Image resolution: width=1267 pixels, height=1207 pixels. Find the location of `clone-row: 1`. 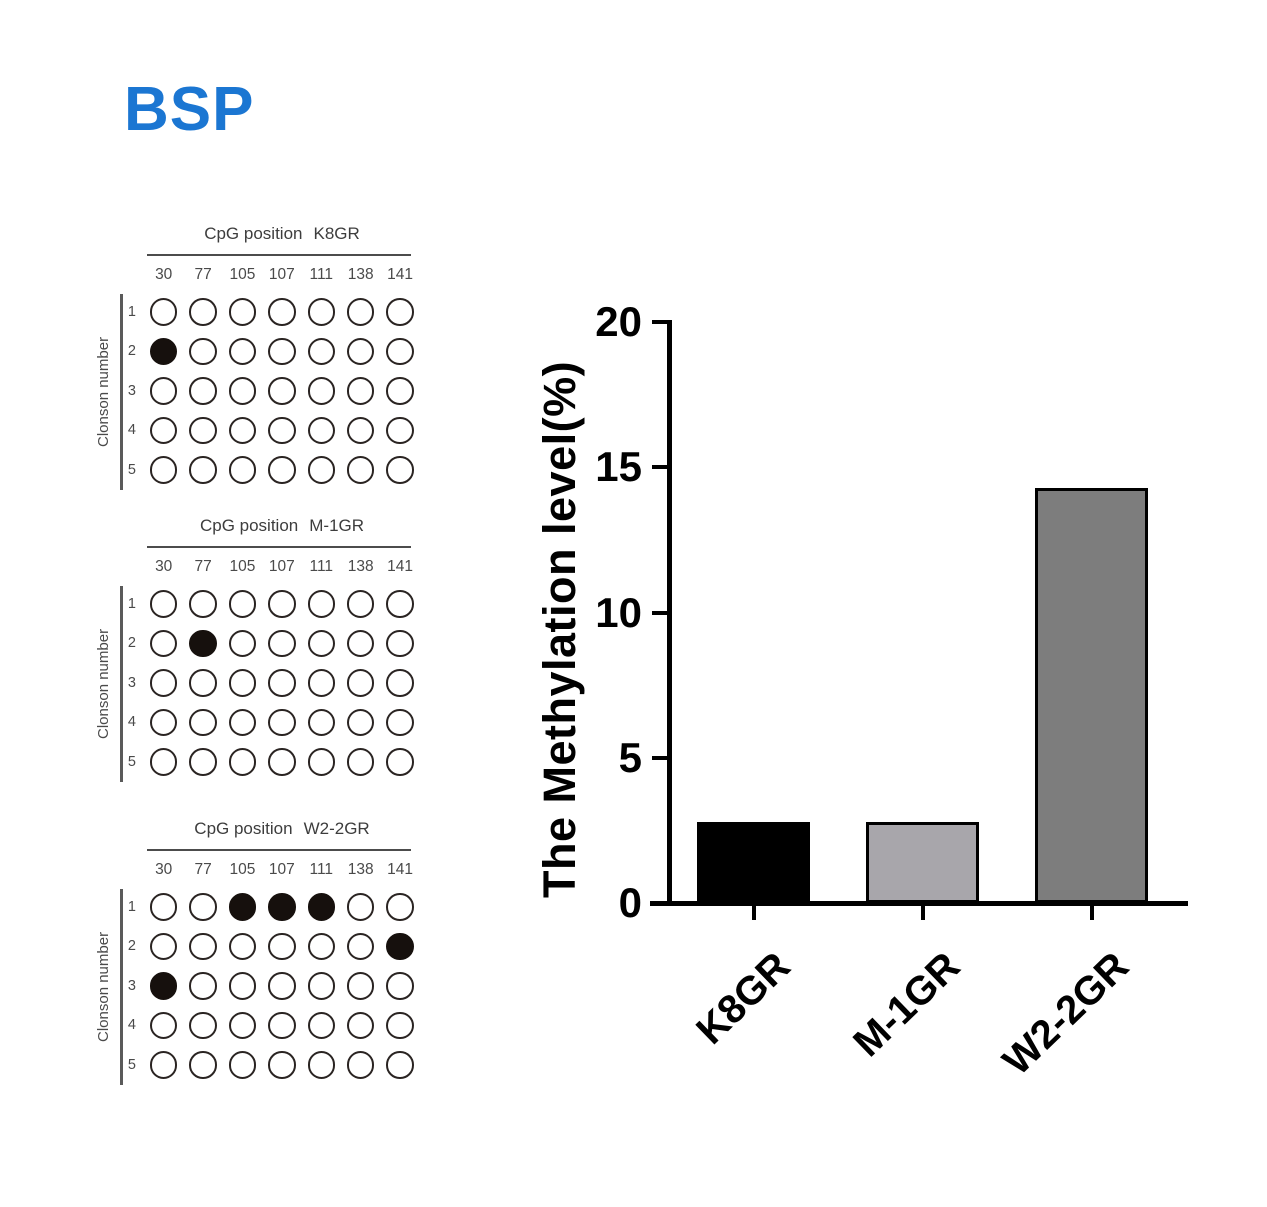

clone-row: 1 is located at coordinates (257, 312).